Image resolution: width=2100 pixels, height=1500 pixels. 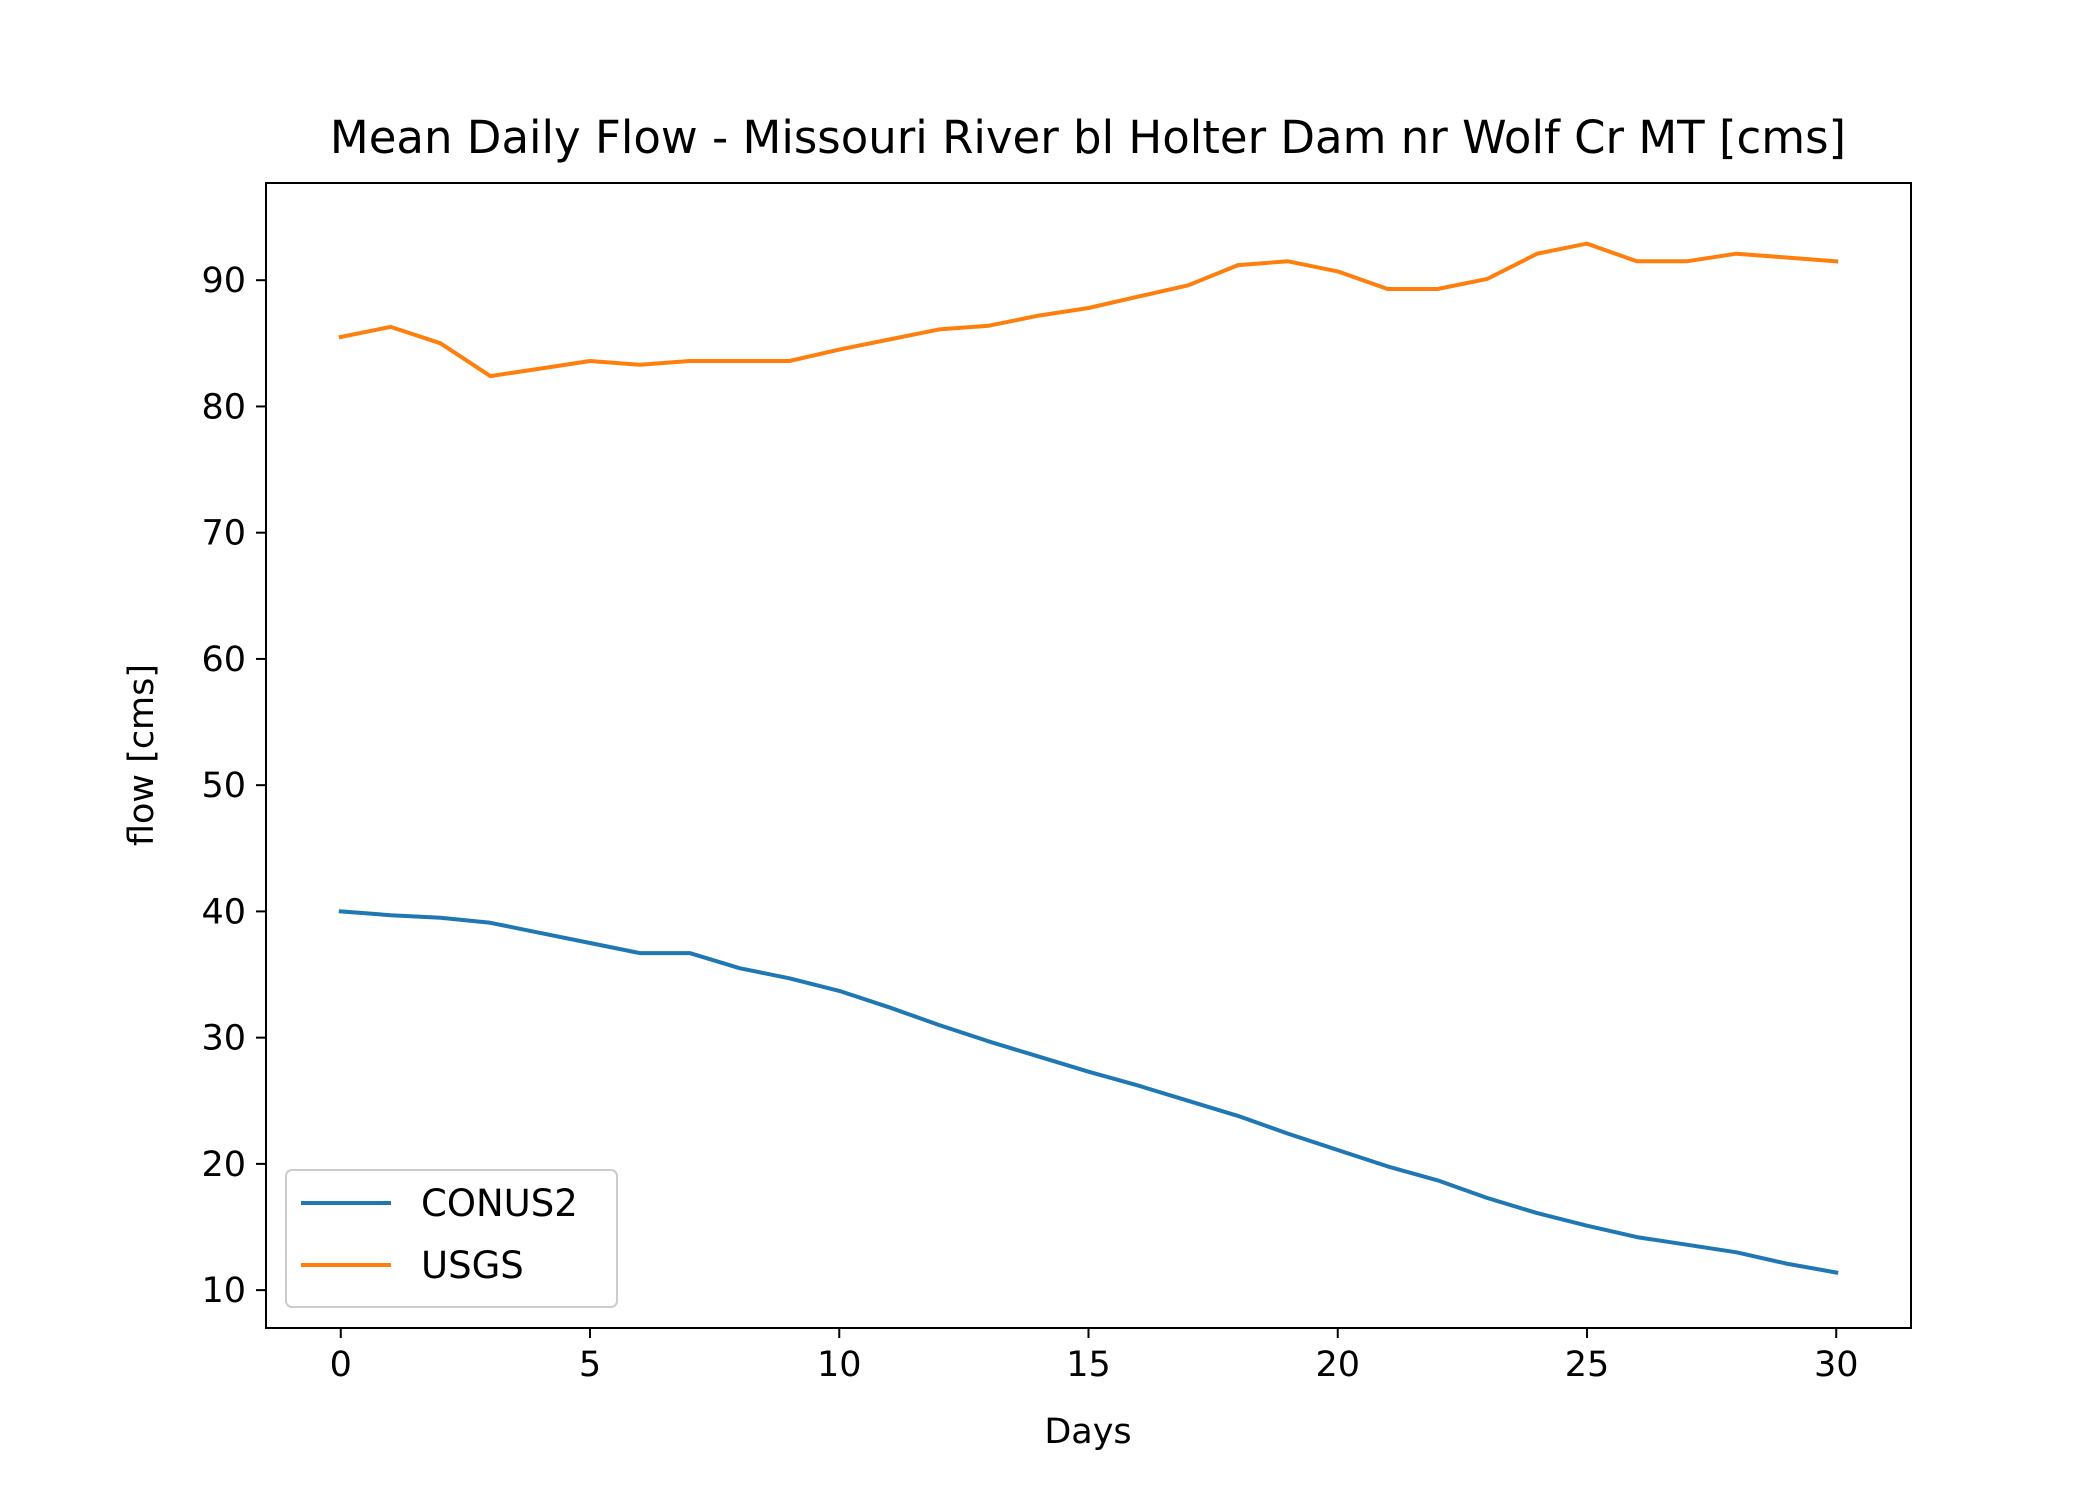 What do you see at coordinates (590, 1365) in the screenshot?
I see `x-tick-label: 5` at bounding box center [590, 1365].